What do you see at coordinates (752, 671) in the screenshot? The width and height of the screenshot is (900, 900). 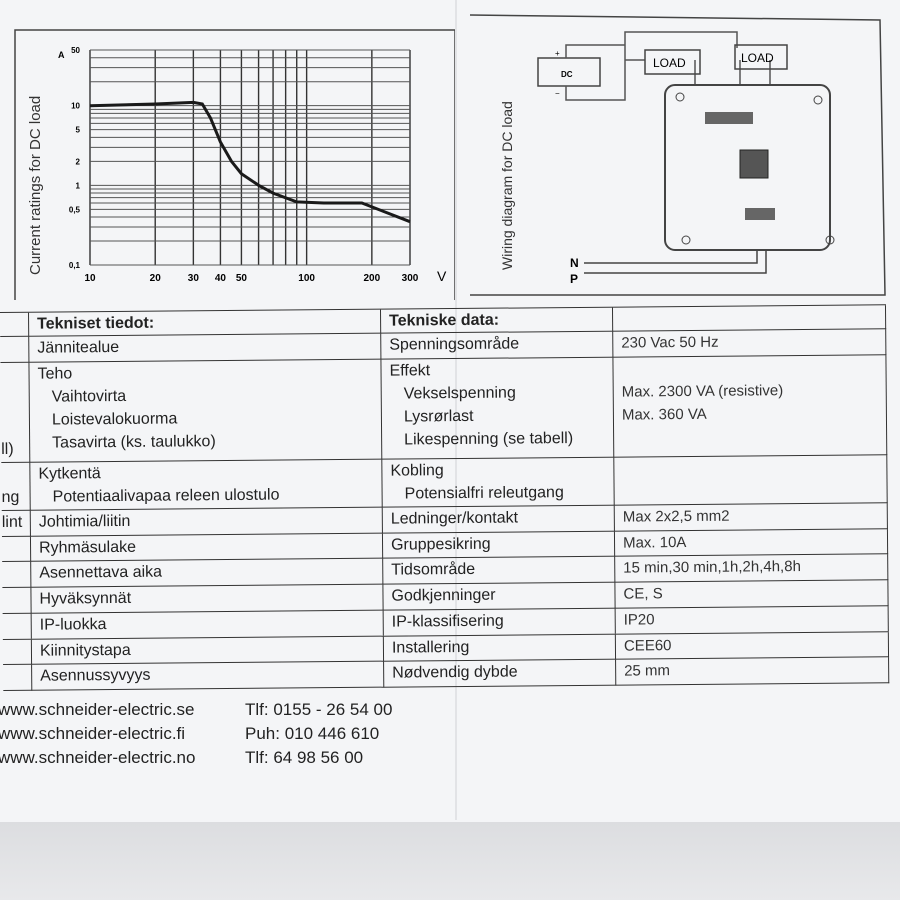 I see `value: 25 mm` at bounding box center [752, 671].